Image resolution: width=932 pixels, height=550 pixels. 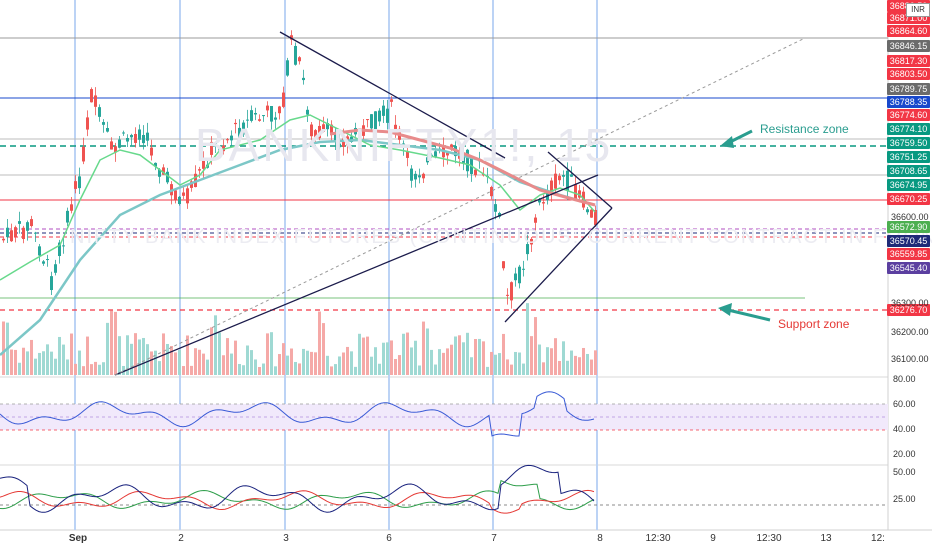 I want to click on adx-axis-label: 25.00, so click(x=904, y=499).